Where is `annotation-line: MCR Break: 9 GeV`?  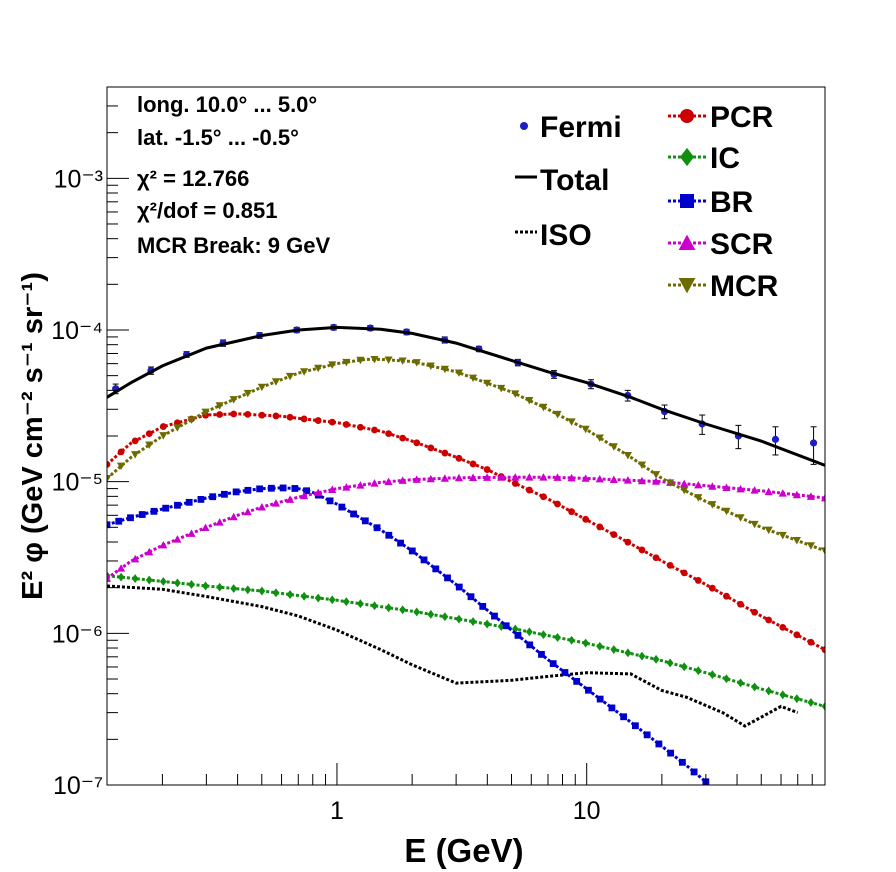 annotation-line: MCR Break: 9 GeV is located at coordinates (234, 245).